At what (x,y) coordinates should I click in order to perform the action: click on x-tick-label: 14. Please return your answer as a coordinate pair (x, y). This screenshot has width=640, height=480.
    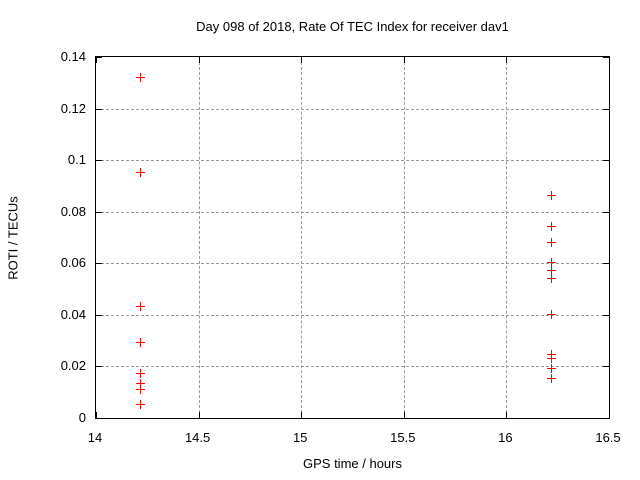
    Looking at the image, I should click on (95, 437).